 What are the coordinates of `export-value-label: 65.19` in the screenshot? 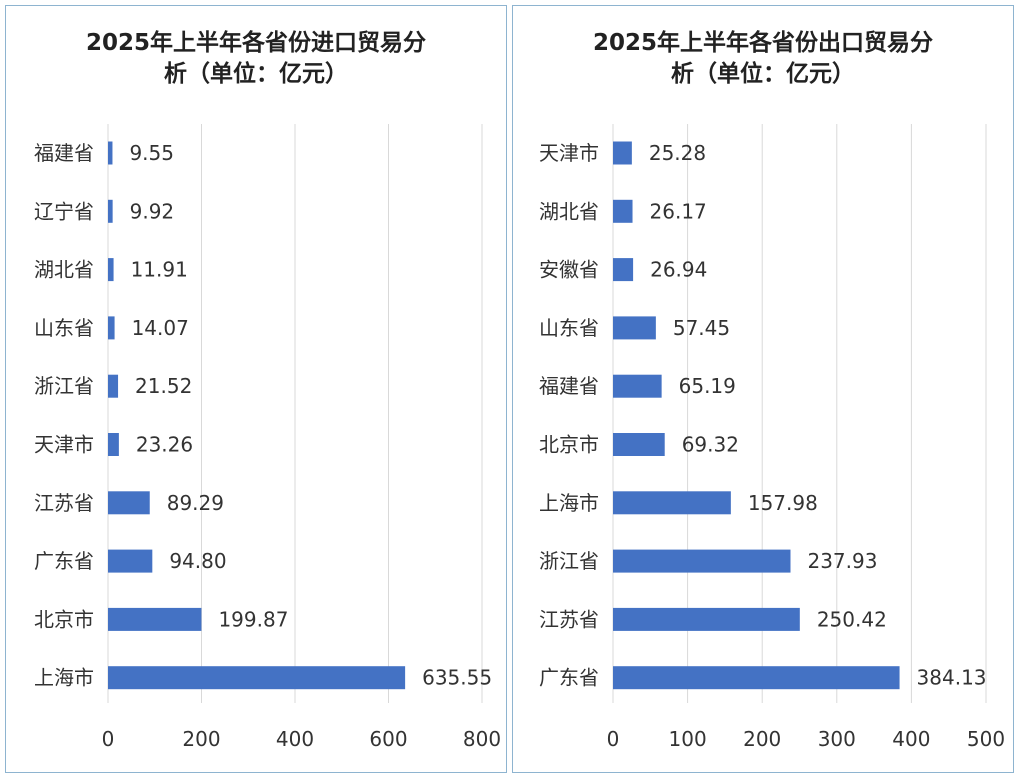 It's located at (707, 386).